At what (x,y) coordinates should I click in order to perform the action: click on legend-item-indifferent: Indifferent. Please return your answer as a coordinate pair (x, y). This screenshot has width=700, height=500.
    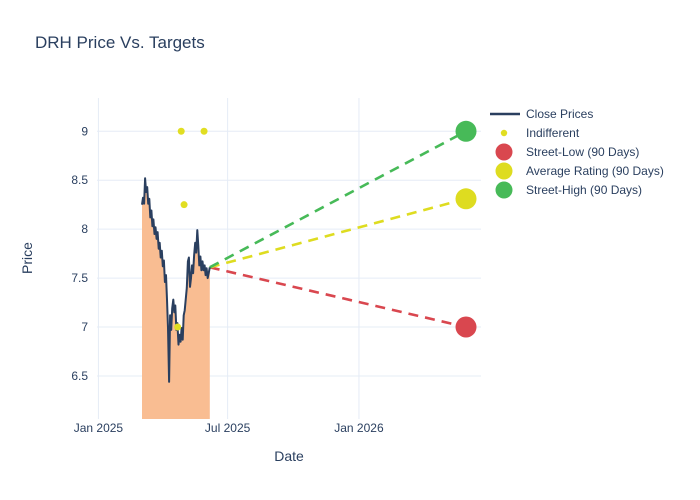
    Looking at the image, I should click on (576, 132).